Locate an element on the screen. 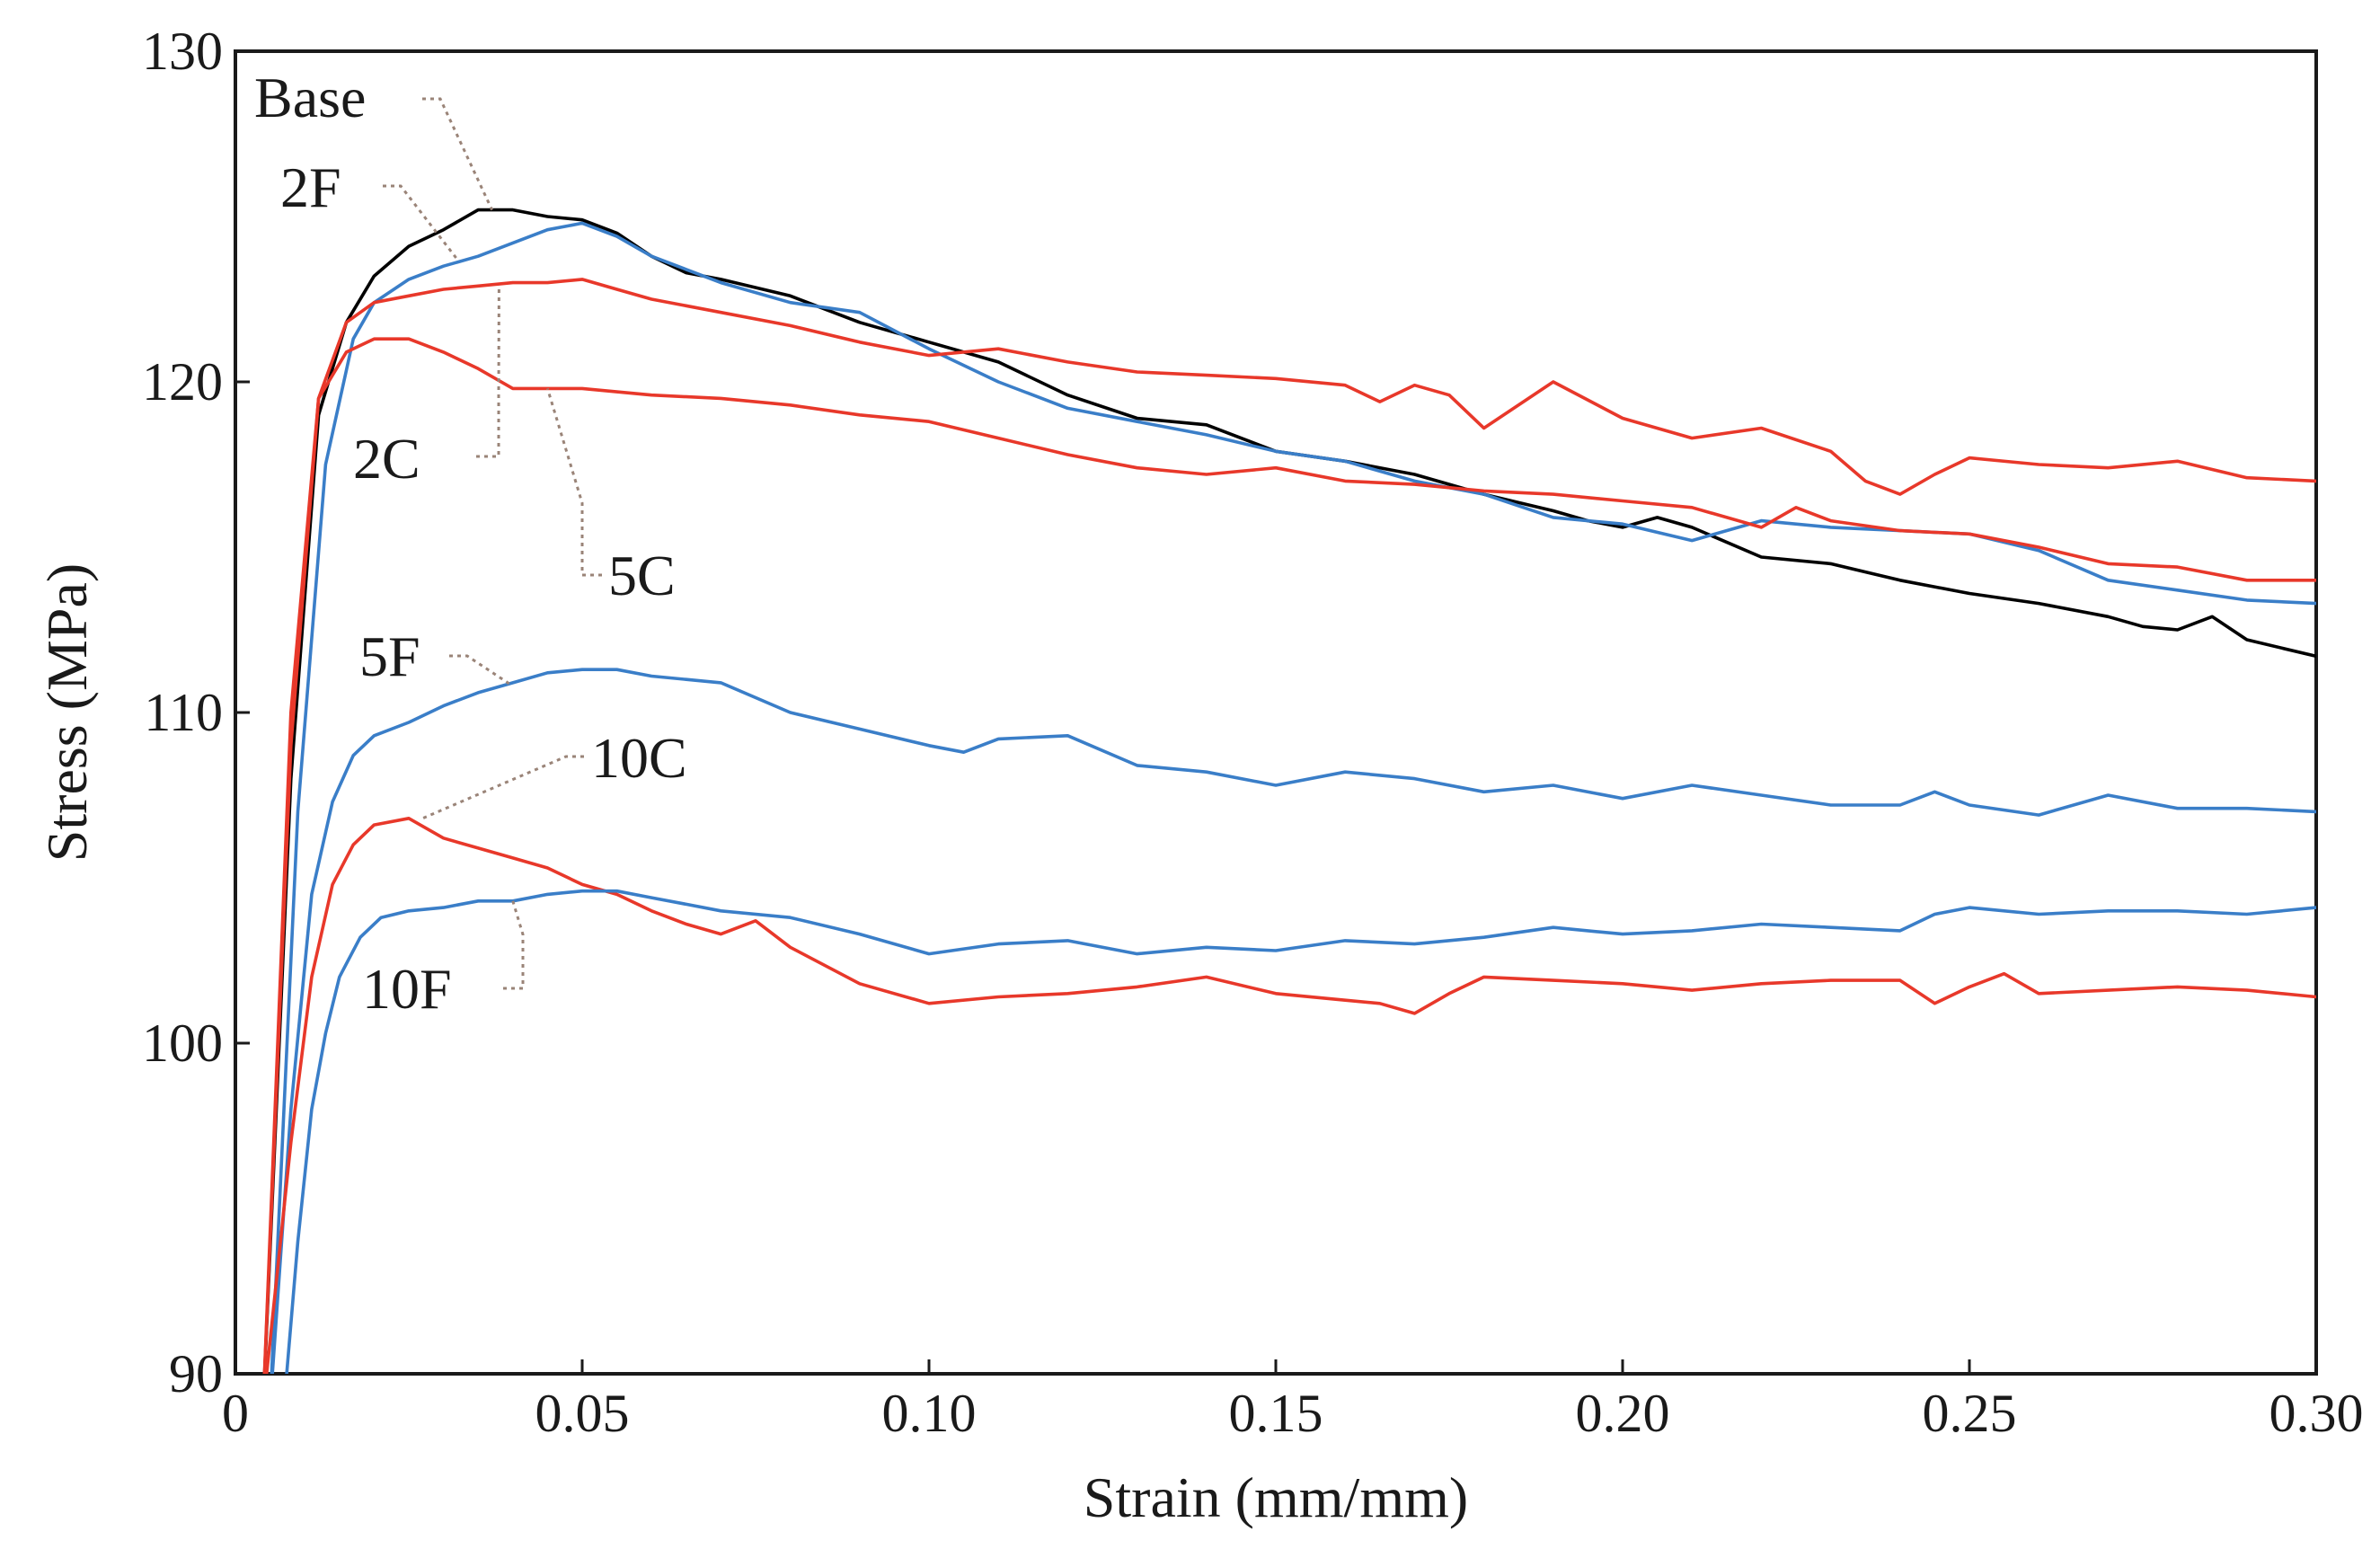 The height and width of the screenshot is (1549, 2380). x-tick-label: 0.10 is located at coordinates (930, 1413).